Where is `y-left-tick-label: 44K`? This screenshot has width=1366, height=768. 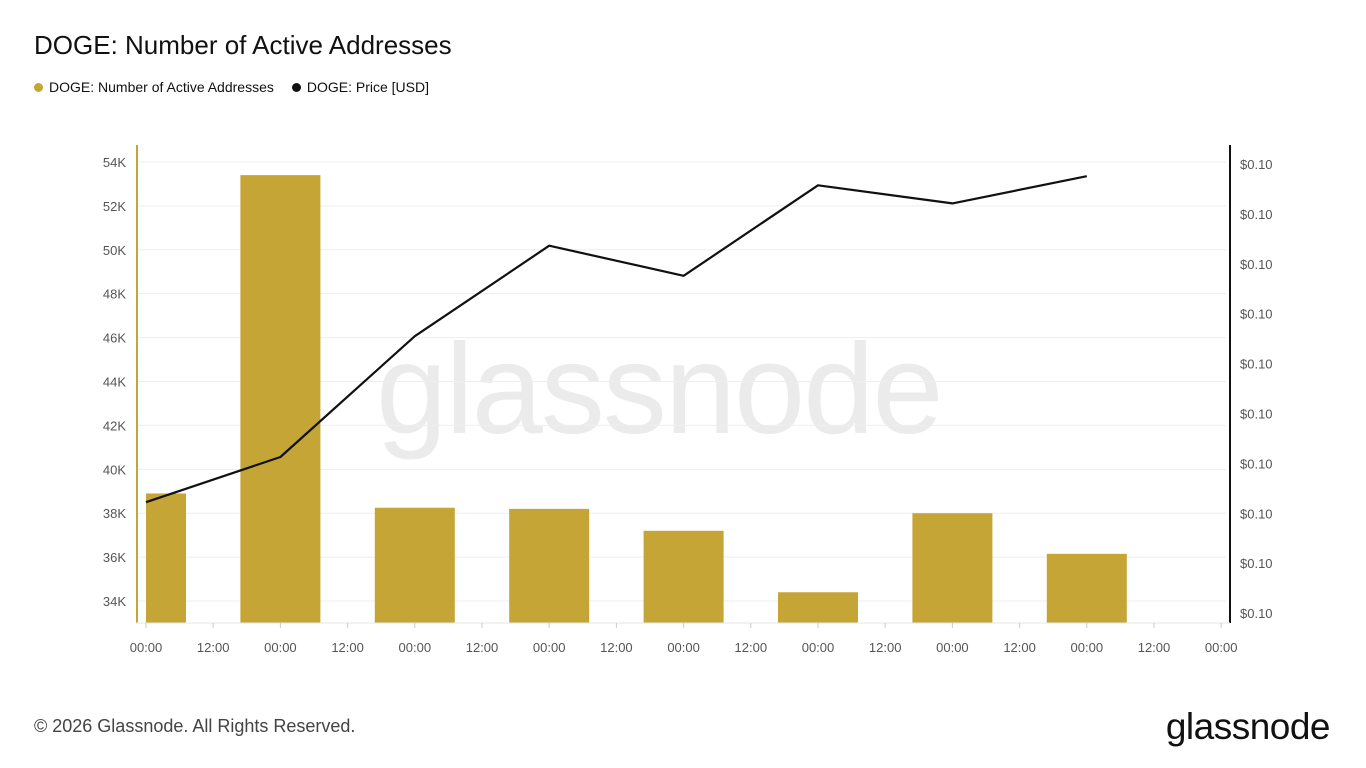 y-left-tick-label: 44K is located at coordinates (114, 382).